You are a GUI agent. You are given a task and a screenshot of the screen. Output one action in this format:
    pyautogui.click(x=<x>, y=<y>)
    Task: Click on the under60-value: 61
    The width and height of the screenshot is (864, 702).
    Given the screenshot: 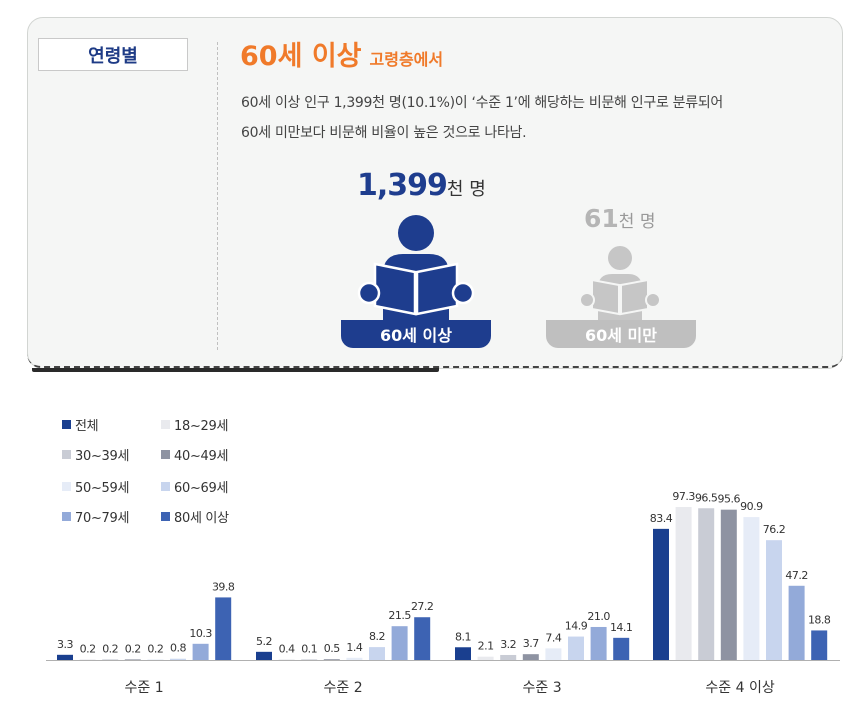 What is the action you would take?
    pyautogui.click(x=601, y=218)
    